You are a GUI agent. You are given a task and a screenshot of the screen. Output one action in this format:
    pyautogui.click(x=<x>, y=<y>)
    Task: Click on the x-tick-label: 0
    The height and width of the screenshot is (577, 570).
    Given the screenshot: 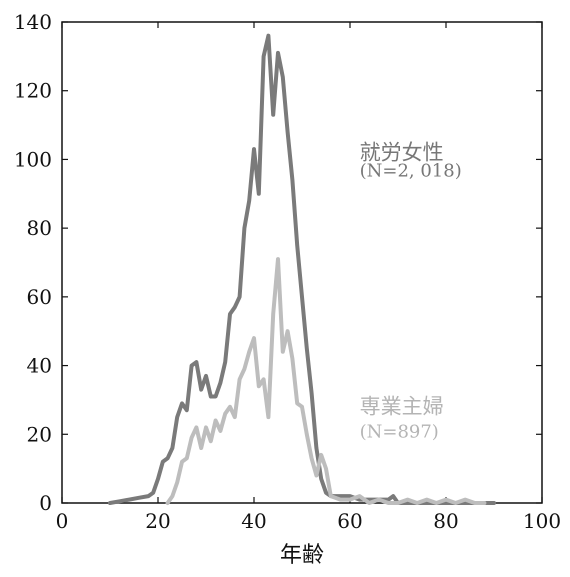 What is the action you would take?
    pyautogui.click(x=62, y=521)
    